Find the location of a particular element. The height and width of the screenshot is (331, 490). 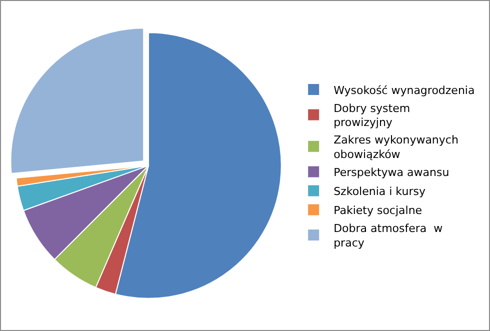

legend-label: Zakres wykonywanych obowiązków is located at coordinates (396, 147).